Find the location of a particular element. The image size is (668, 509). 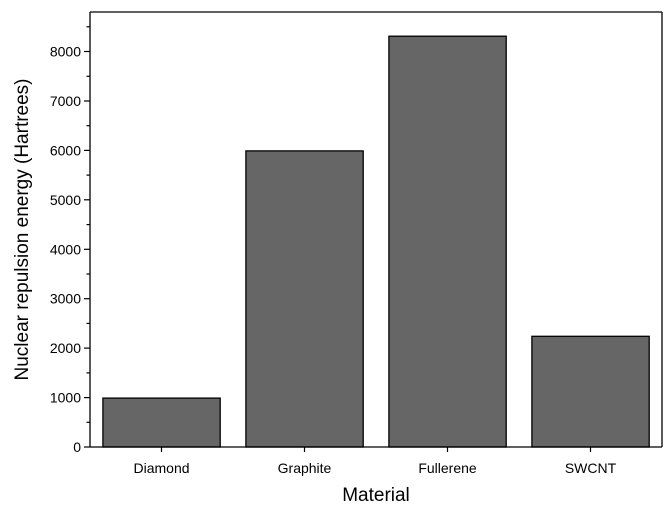

x-tick-label: Diamond is located at coordinates (161, 468).